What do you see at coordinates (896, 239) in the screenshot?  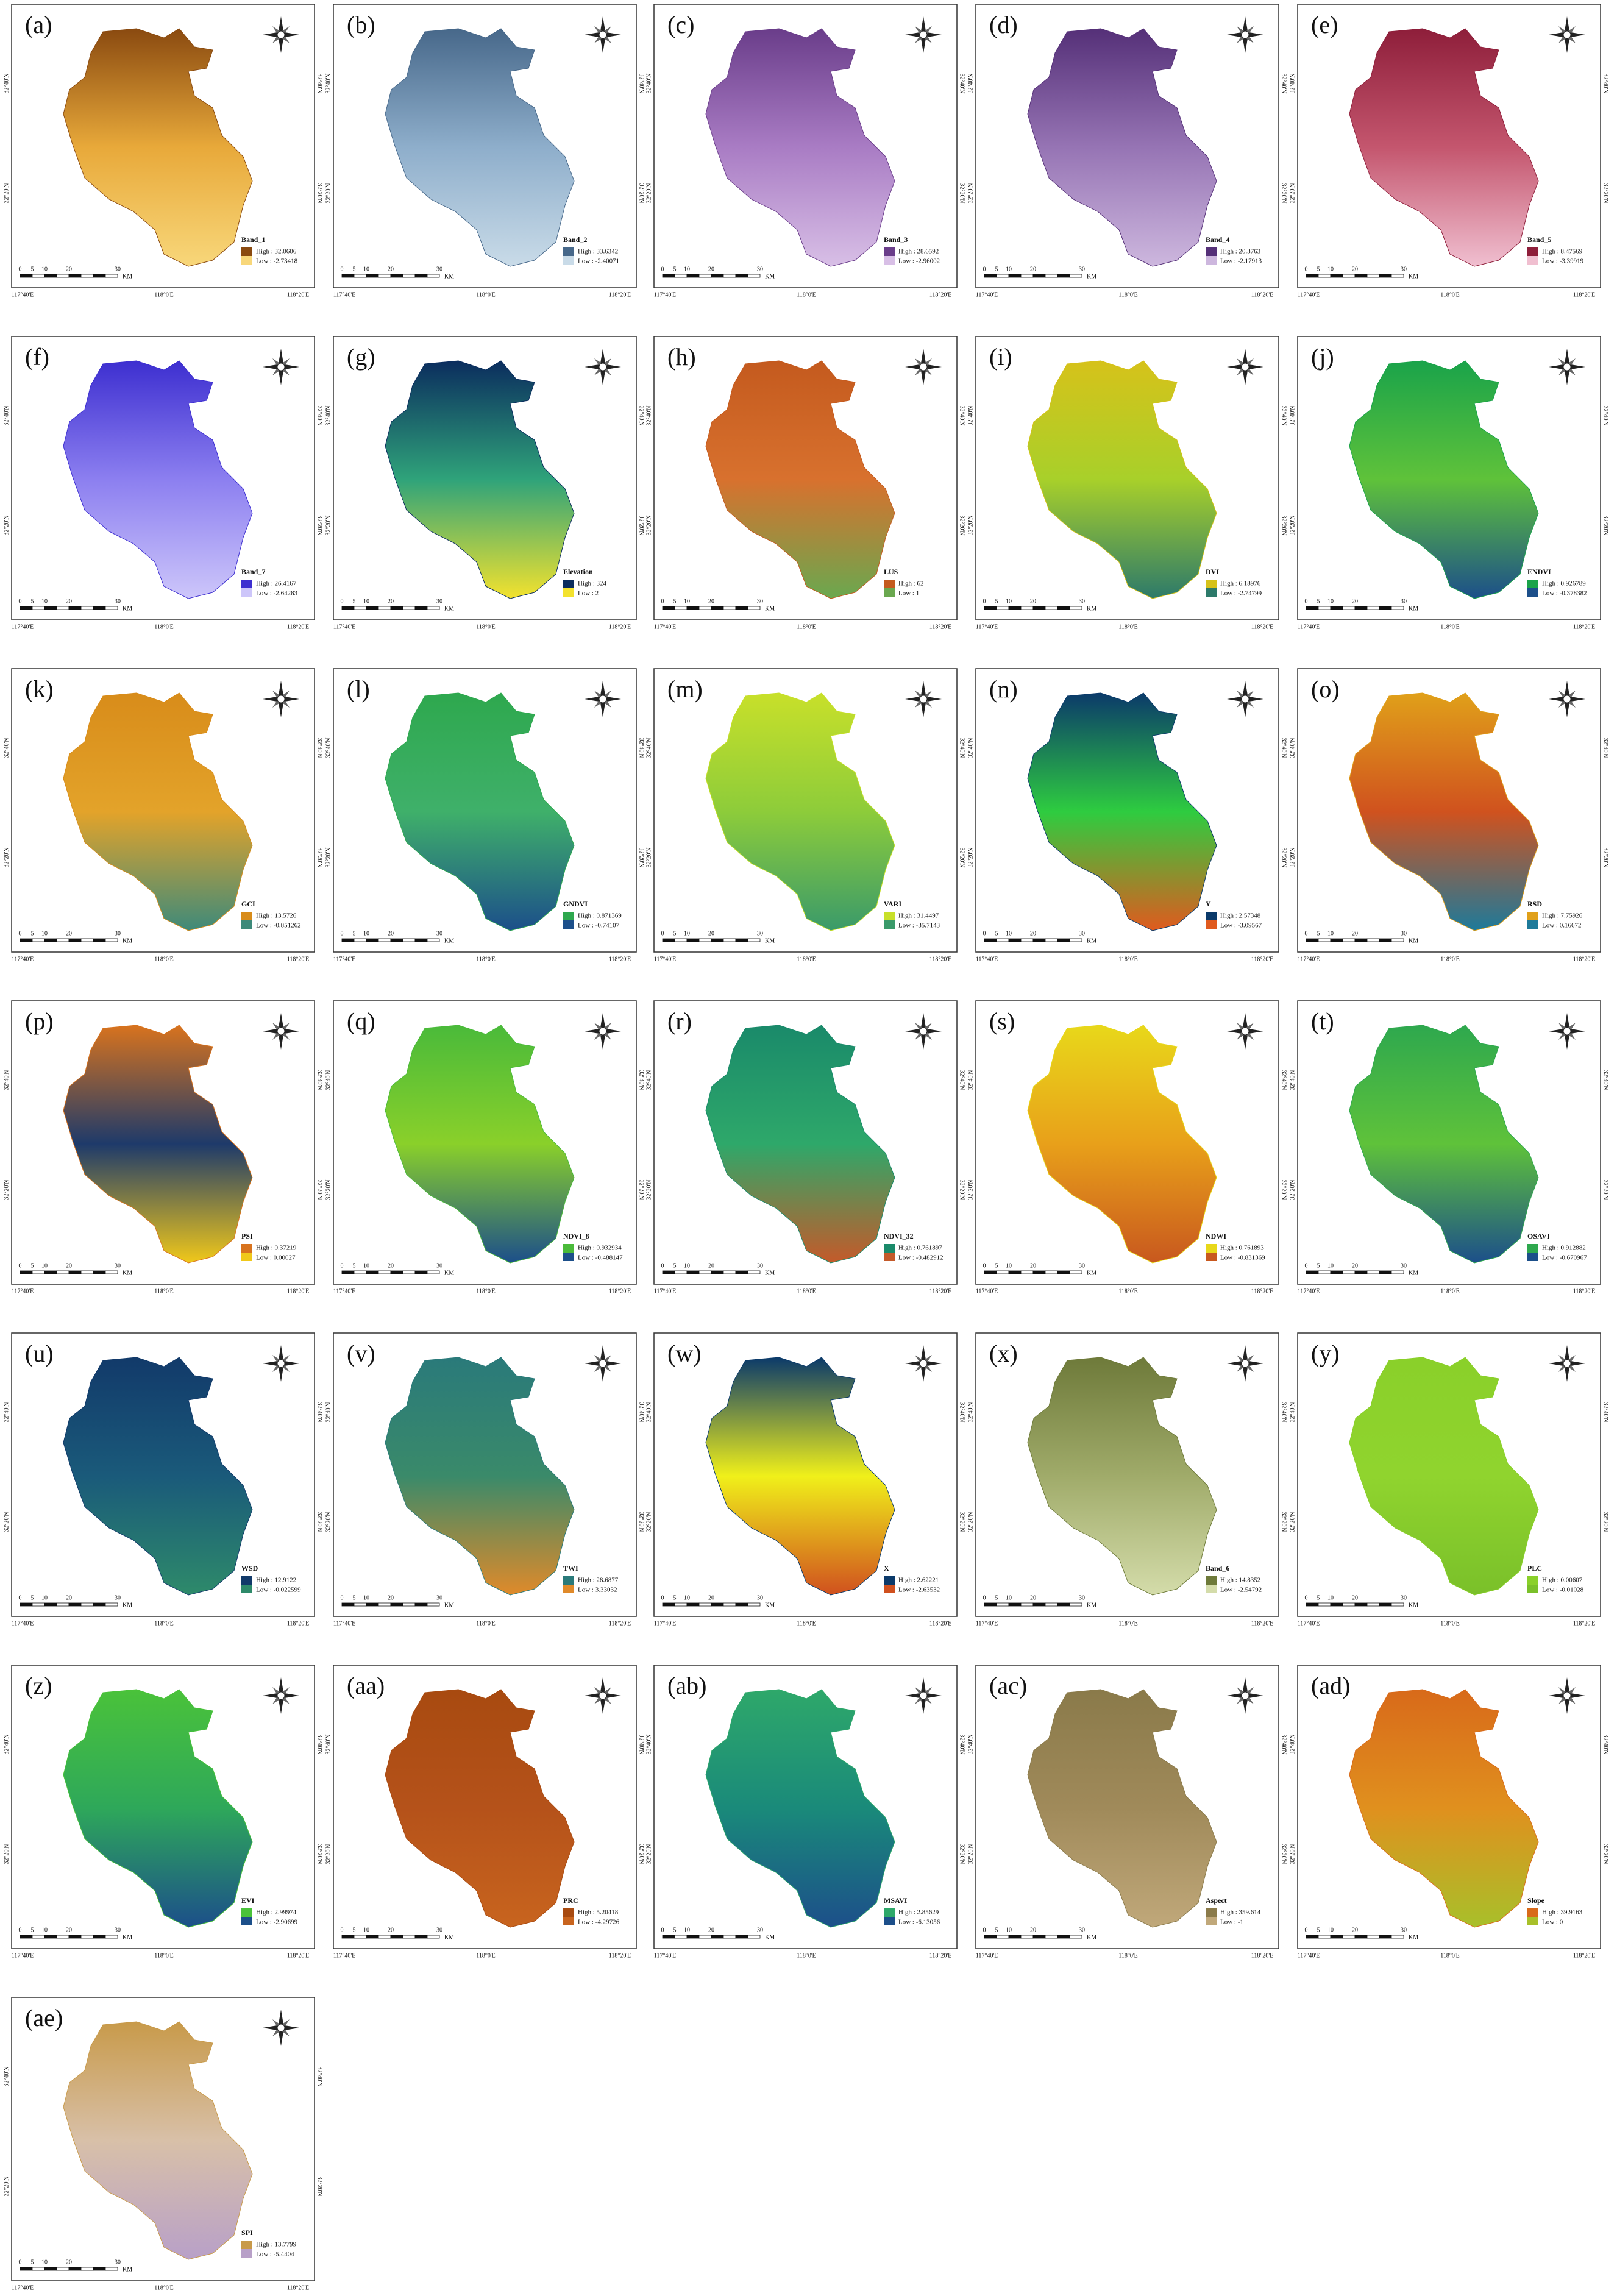 I see `legend-title: Band_3` at bounding box center [896, 239].